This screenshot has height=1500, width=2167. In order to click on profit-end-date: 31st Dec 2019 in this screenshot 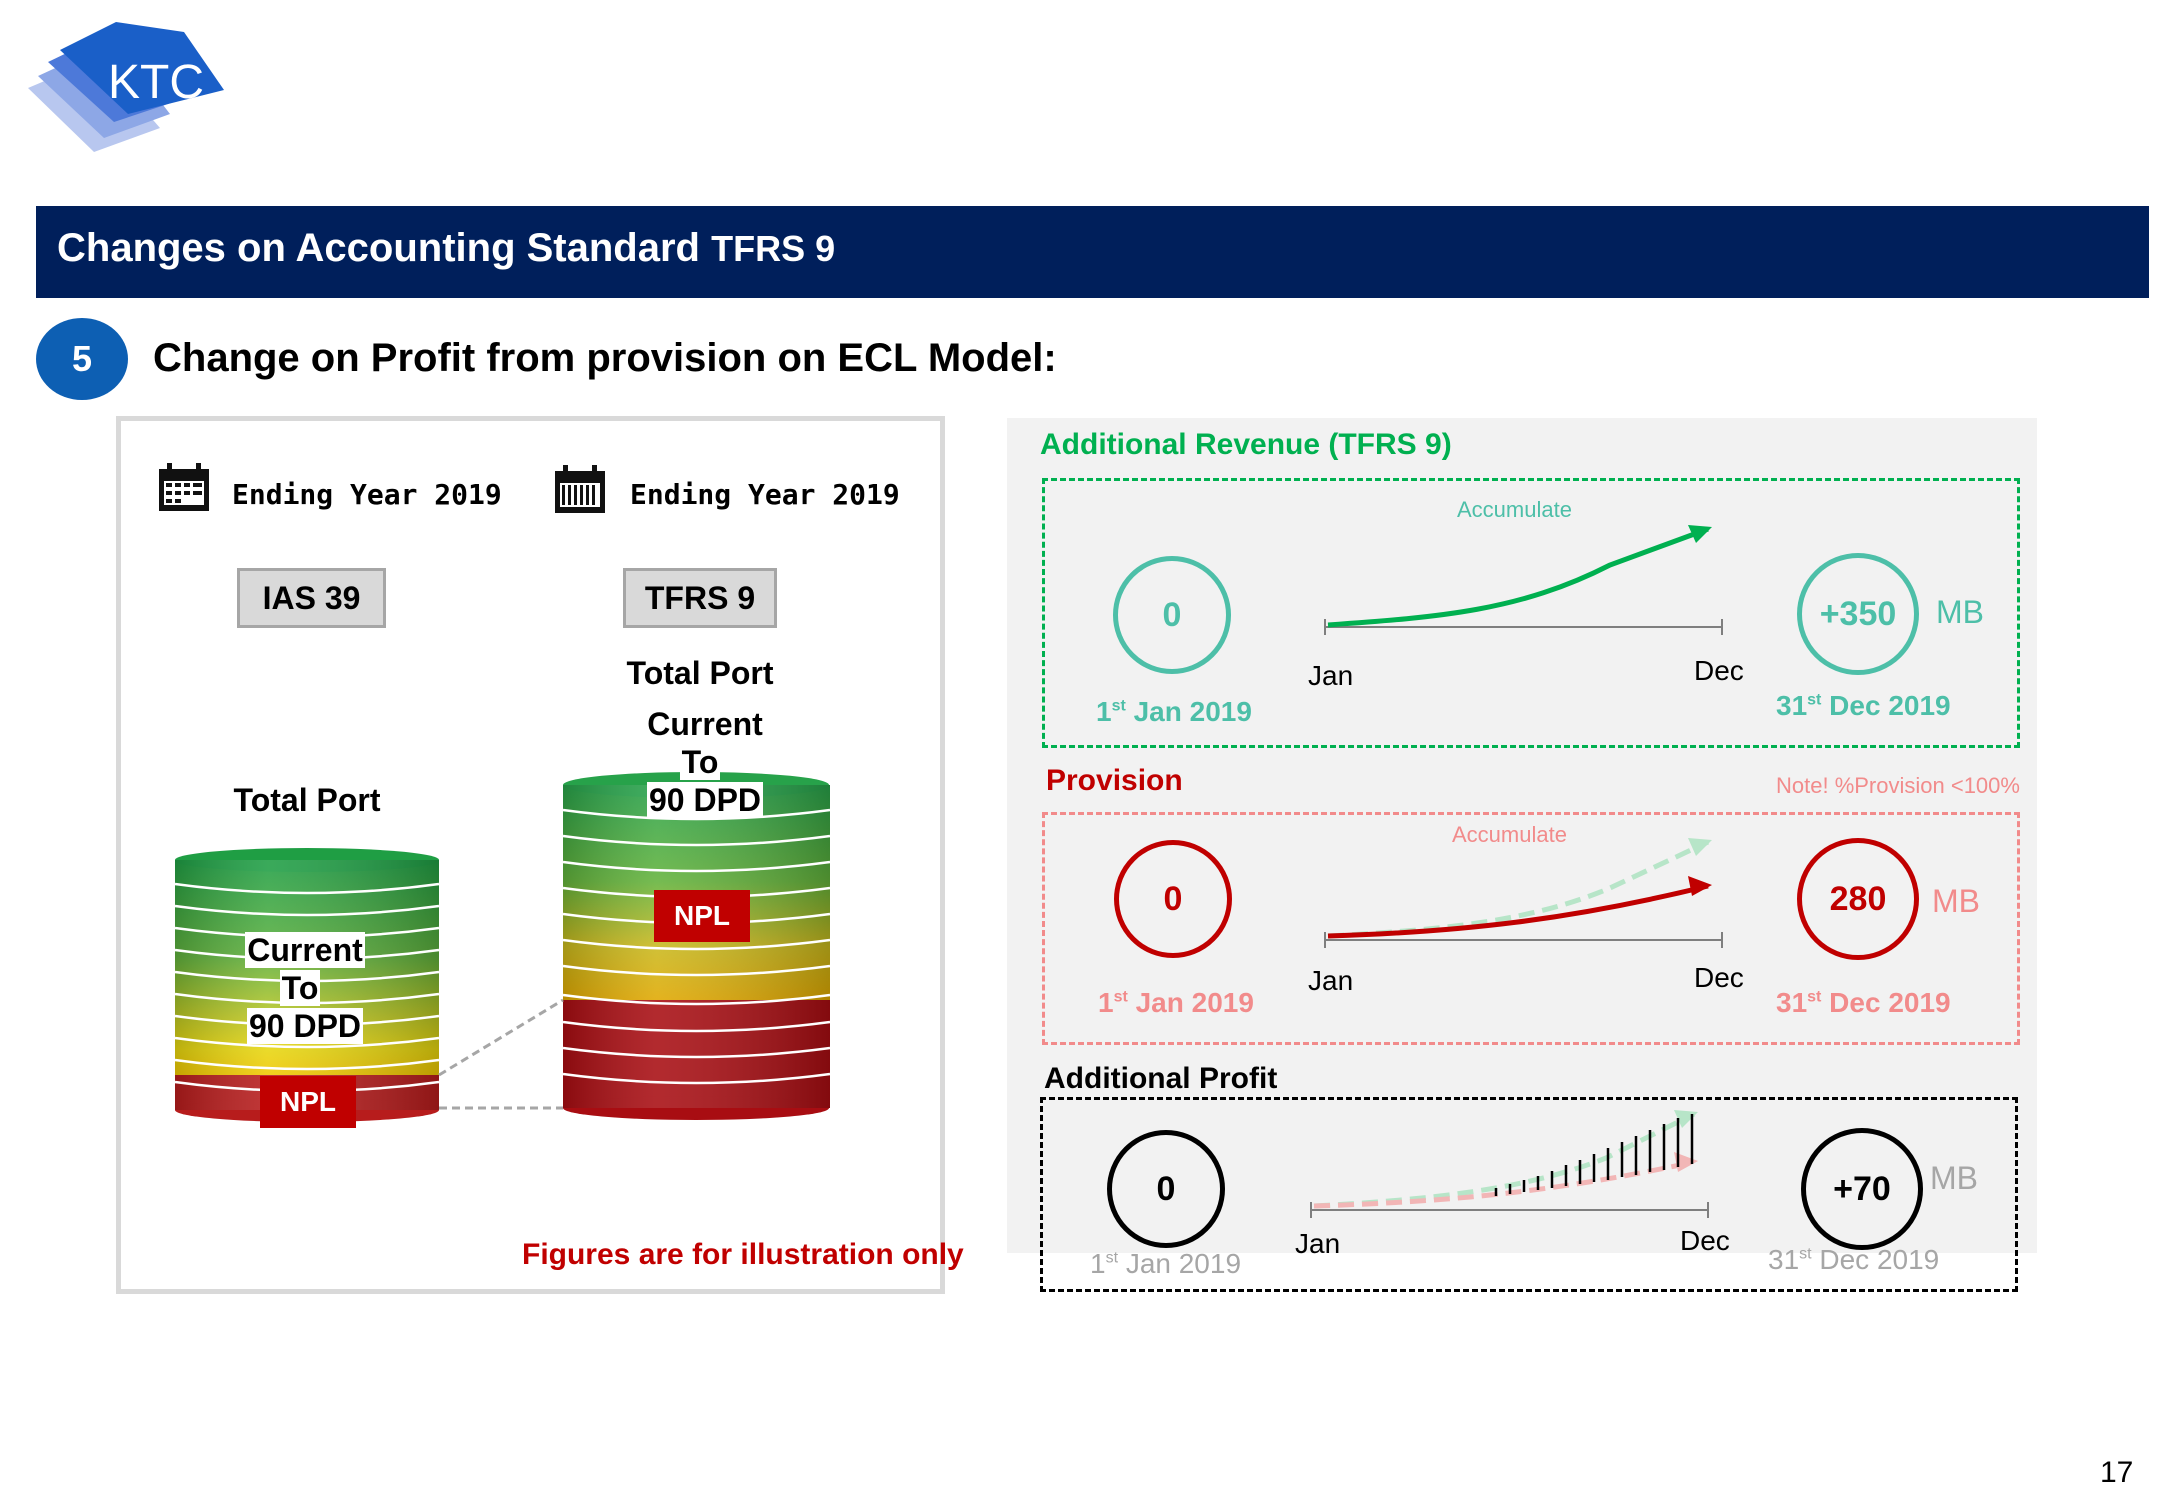, I will do `click(1854, 1259)`.